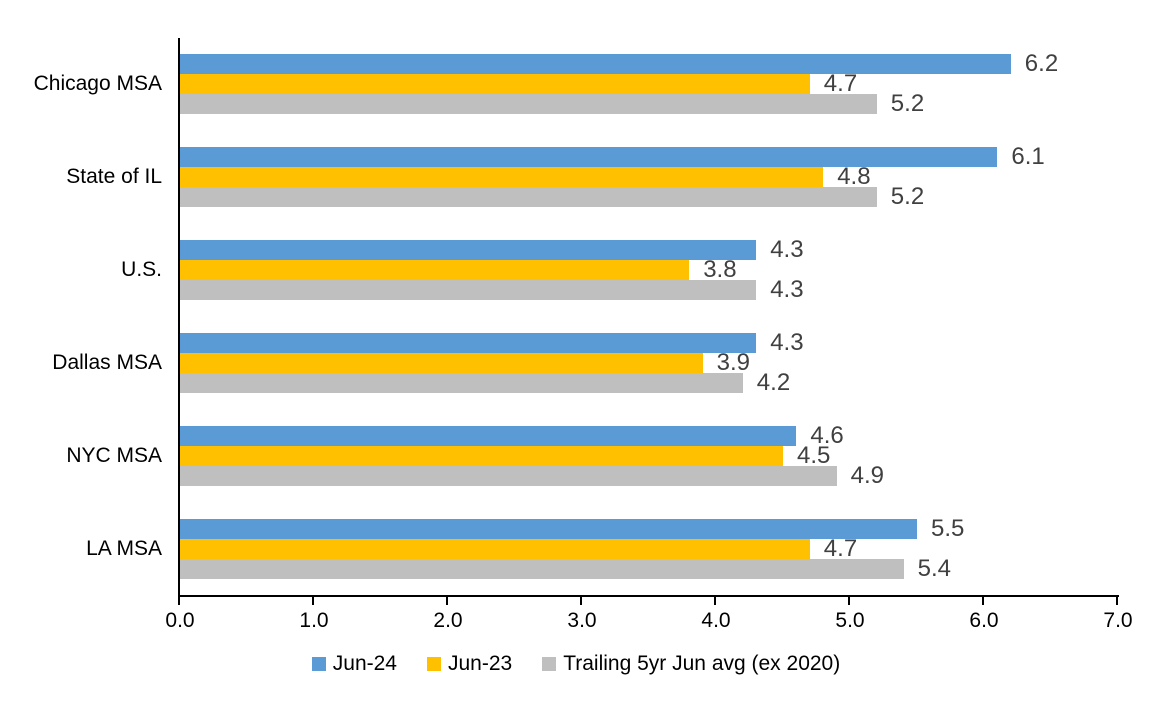 The height and width of the screenshot is (707, 1152). What do you see at coordinates (948, 528) in the screenshot?
I see `data-label-jun-24-la-msa: 5.5` at bounding box center [948, 528].